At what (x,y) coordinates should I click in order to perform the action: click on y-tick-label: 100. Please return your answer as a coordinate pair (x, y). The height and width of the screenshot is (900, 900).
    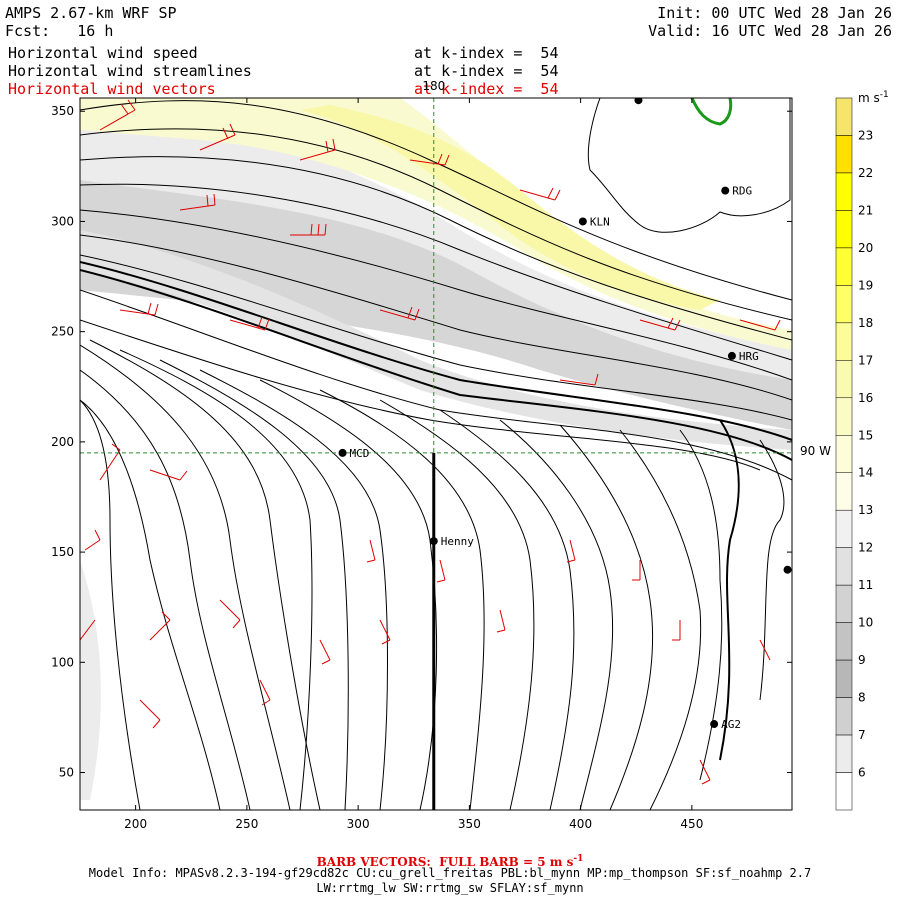
    Looking at the image, I should click on (62, 662).